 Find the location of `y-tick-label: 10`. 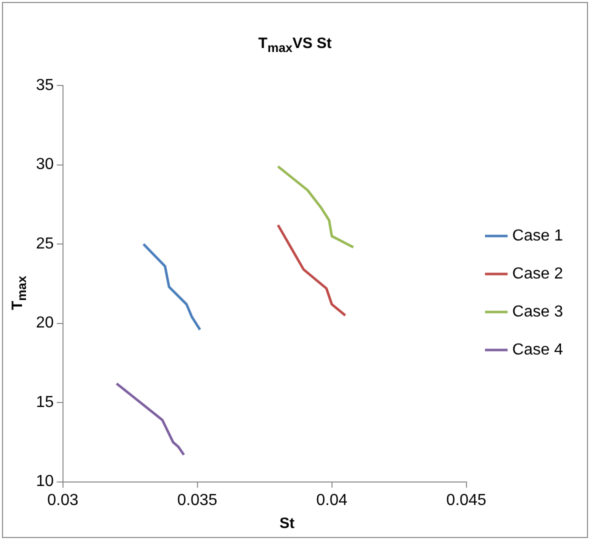

y-tick-label: 10 is located at coordinates (45, 481).